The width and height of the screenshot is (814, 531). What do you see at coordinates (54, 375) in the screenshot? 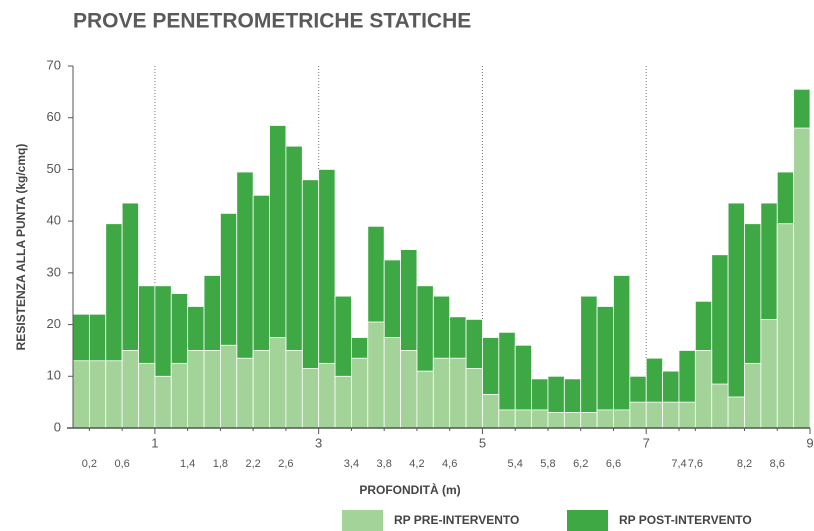
I see `y-tick-label: 10` at bounding box center [54, 375].